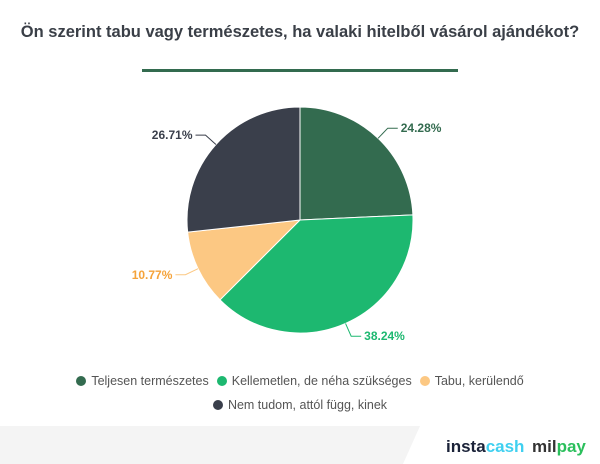 Image resolution: width=600 pixels, height=464 pixels. Describe the element at coordinates (559, 446) in the screenshot. I see `milpay-logo: milpay` at that location.